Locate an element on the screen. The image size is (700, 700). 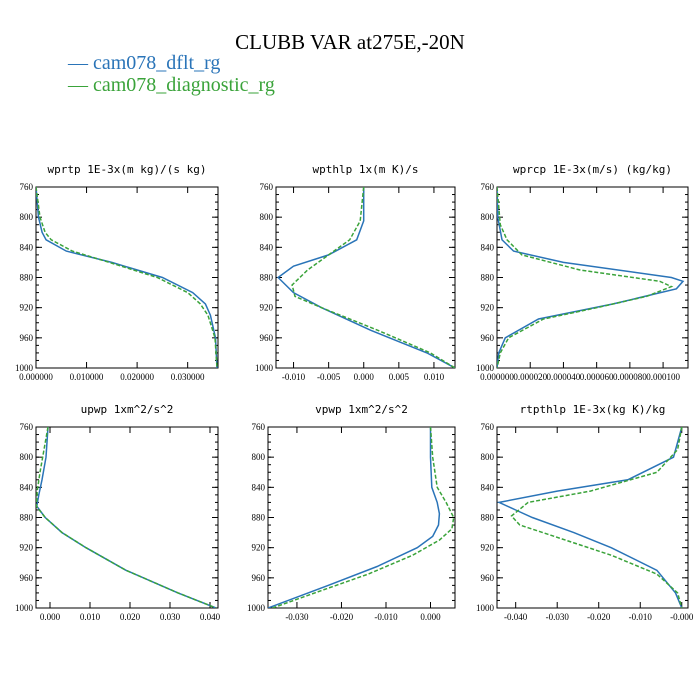
x-tick-label: 0.030000 is located at coordinates (188, 377).